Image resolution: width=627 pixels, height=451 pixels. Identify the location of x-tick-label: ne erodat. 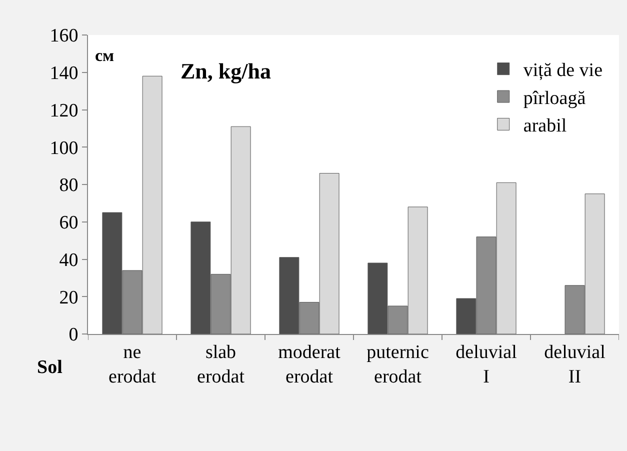
(132, 365).